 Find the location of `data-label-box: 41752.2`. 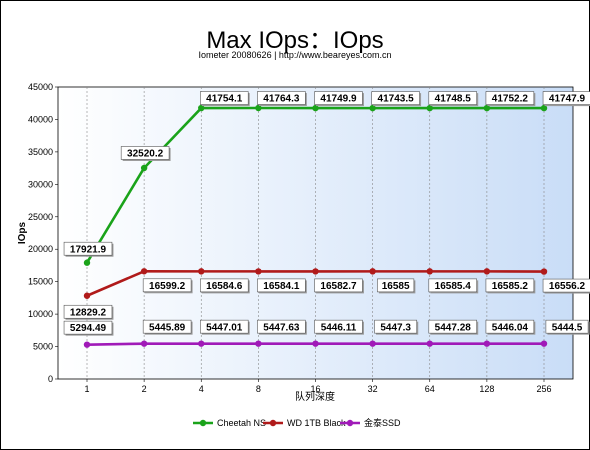

data-label-box: 41752.2 is located at coordinates (510, 99).